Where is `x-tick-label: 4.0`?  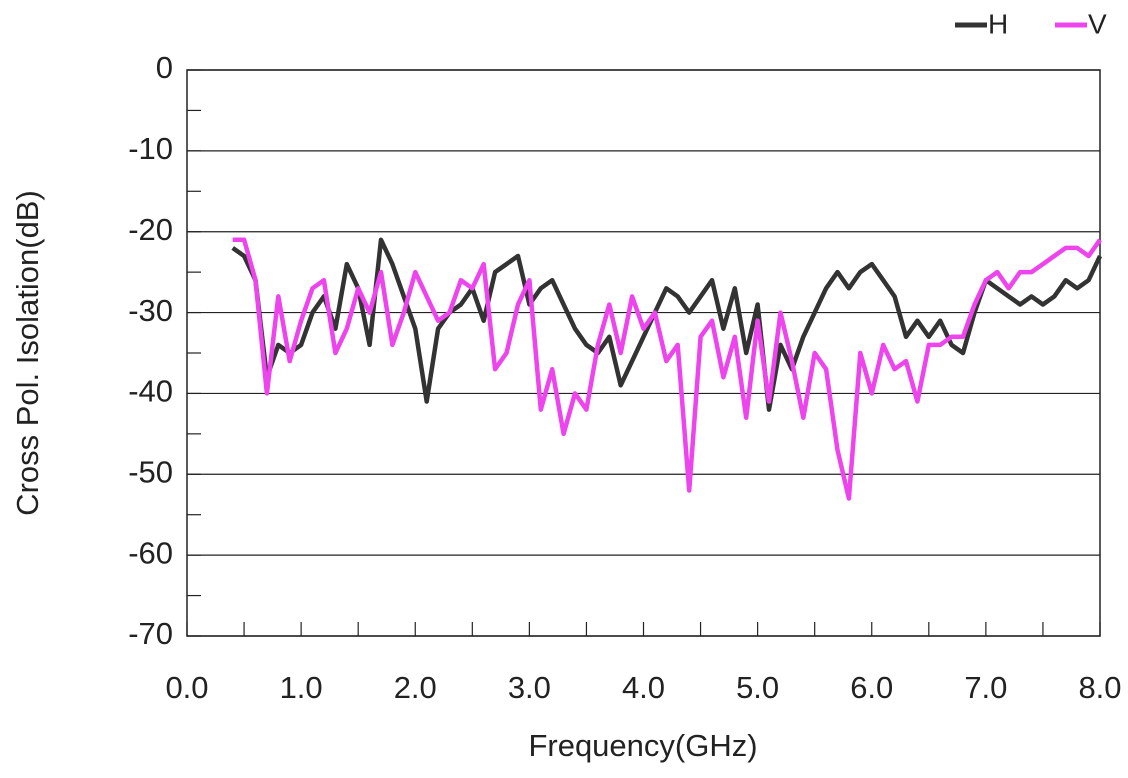
x-tick-label: 4.0 is located at coordinates (643, 687).